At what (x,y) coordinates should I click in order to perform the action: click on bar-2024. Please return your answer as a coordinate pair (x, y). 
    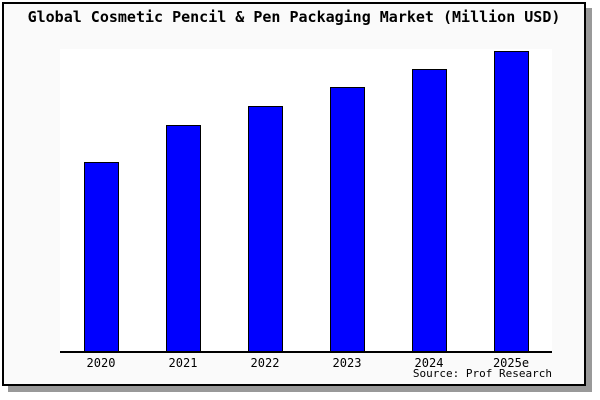
    Looking at the image, I should click on (429, 210).